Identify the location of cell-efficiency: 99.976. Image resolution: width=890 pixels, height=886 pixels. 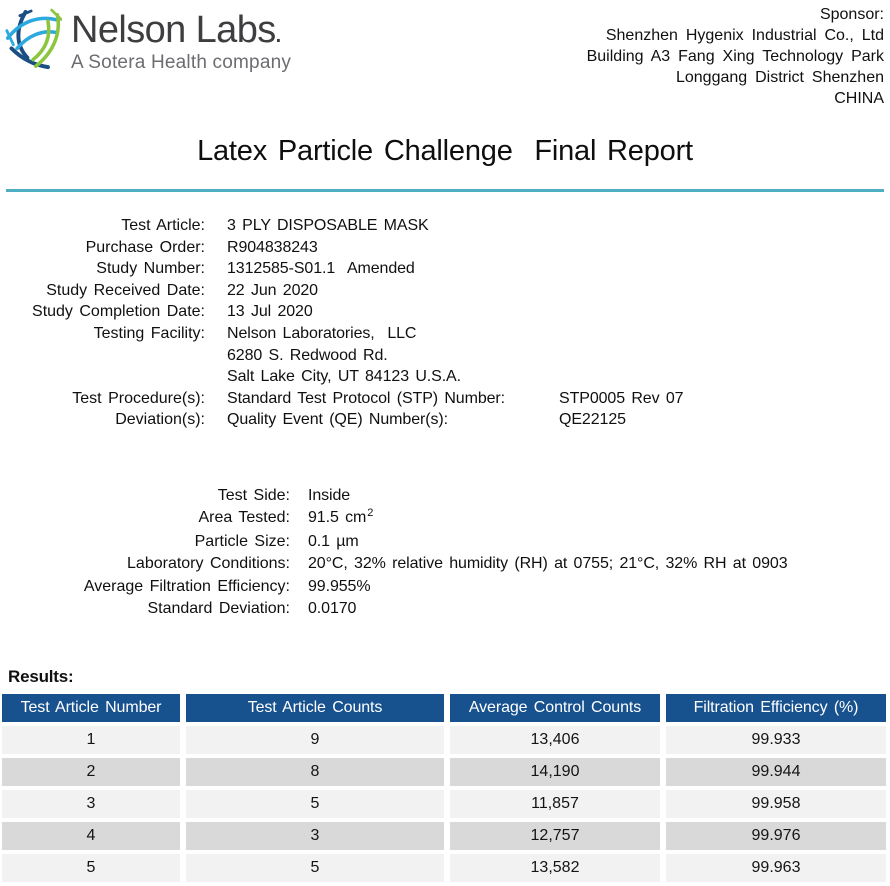
(776, 835).